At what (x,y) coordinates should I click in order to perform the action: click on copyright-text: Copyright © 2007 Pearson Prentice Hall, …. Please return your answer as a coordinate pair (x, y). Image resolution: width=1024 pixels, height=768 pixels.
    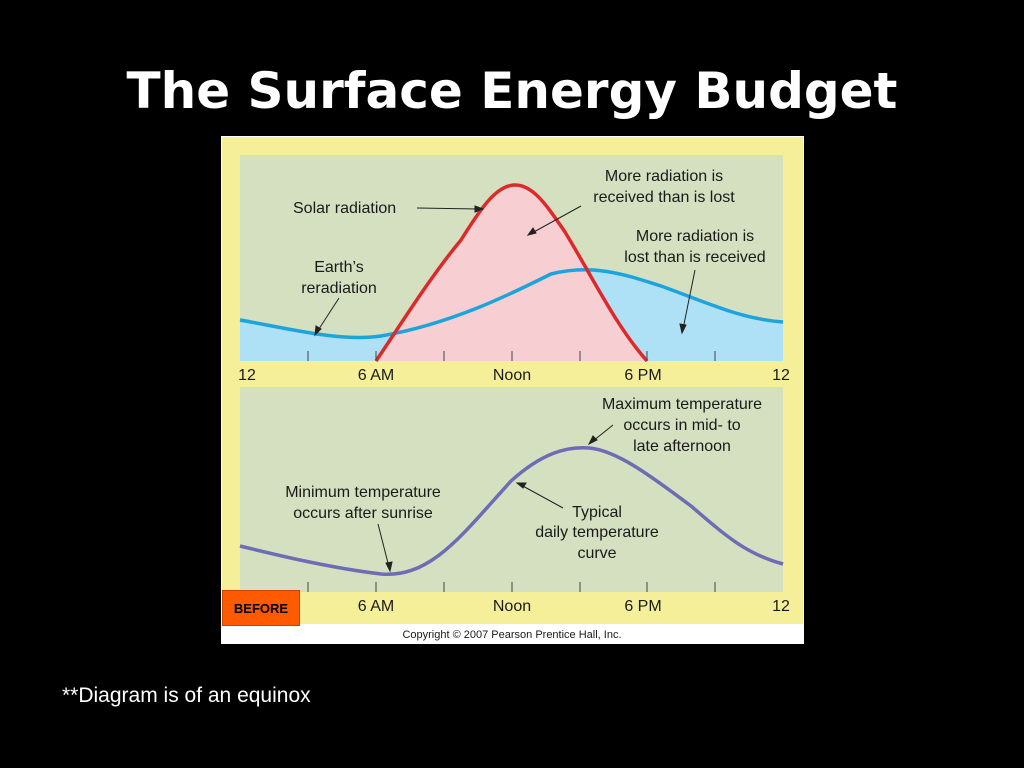
    Looking at the image, I should click on (511, 635).